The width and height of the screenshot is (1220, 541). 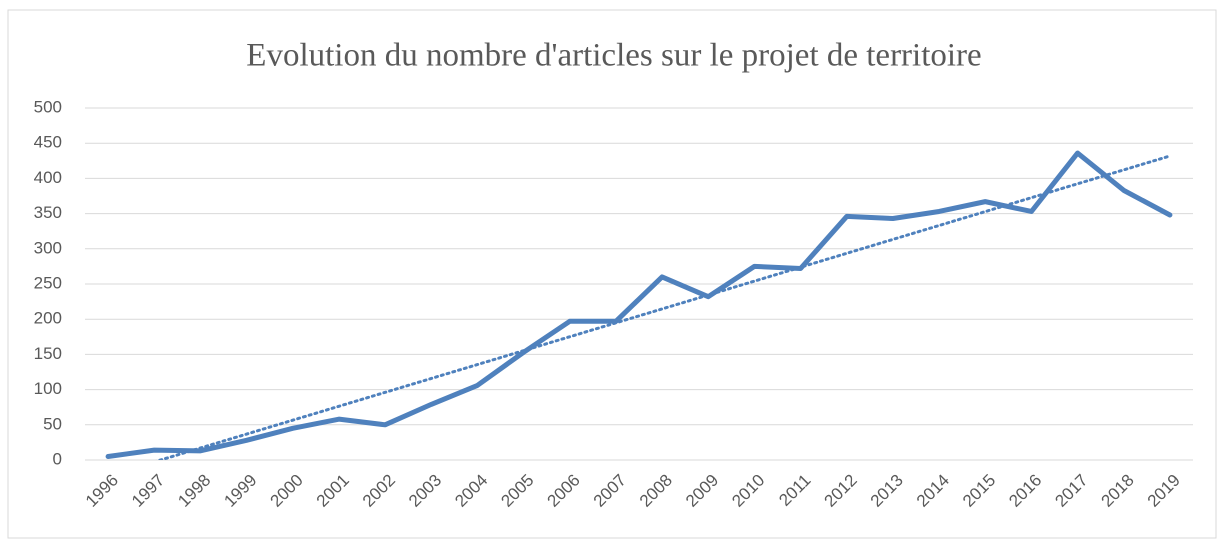 What do you see at coordinates (48, 106) in the screenshot?
I see `y-tick-label: 500` at bounding box center [48, 106].